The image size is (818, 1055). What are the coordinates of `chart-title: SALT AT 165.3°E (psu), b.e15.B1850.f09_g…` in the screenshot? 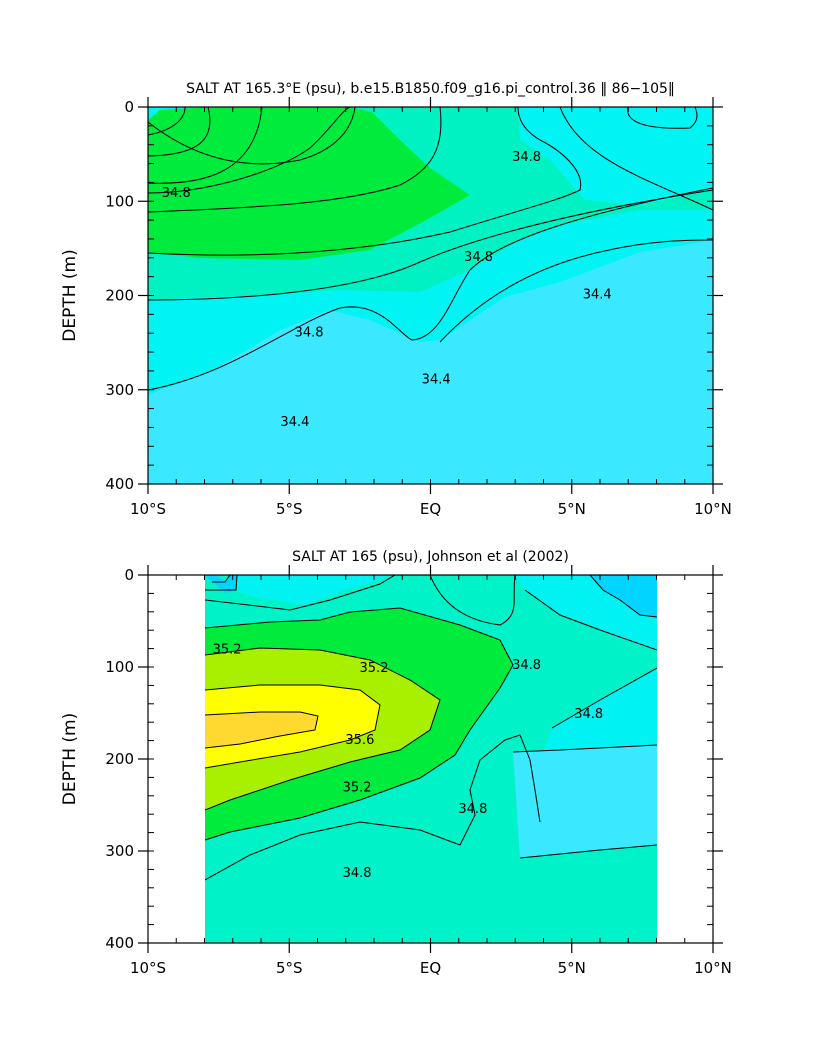 It's located at (430, 89).